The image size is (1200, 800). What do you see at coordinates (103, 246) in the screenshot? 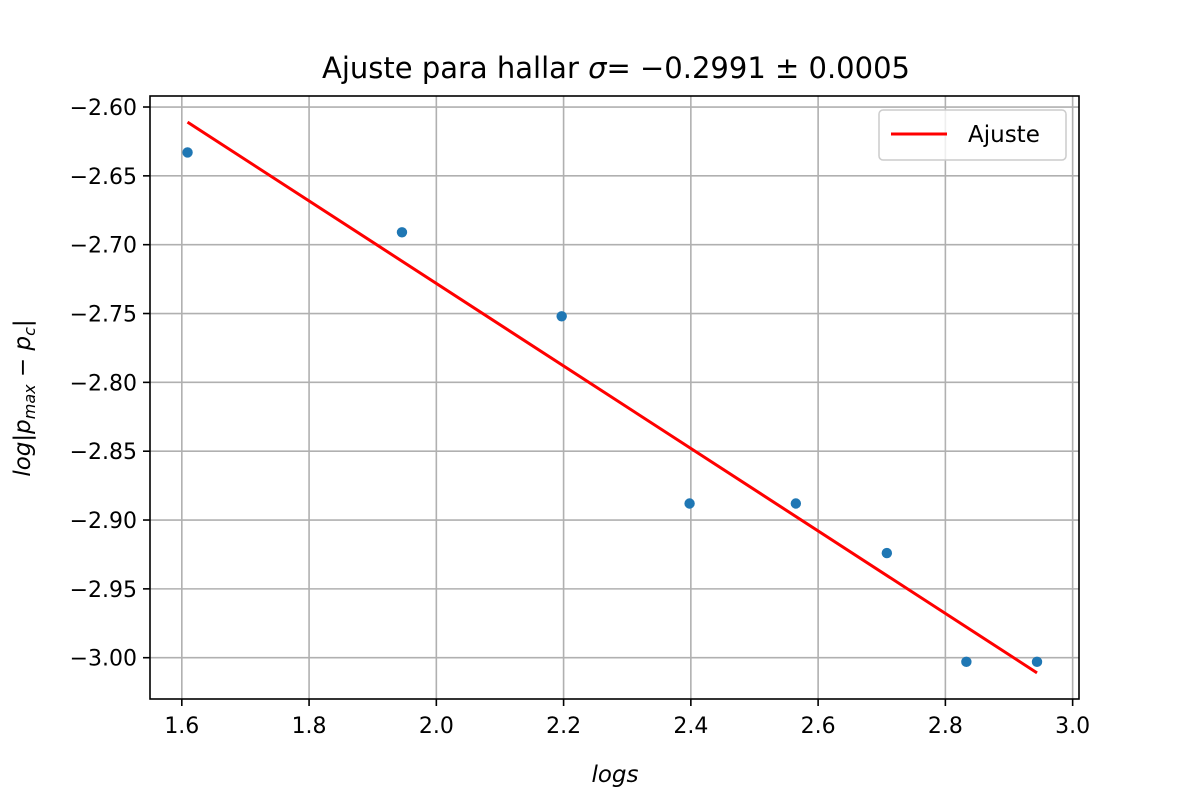
I see `y-tick-label: −2.70` at bounding box center [103, 246].